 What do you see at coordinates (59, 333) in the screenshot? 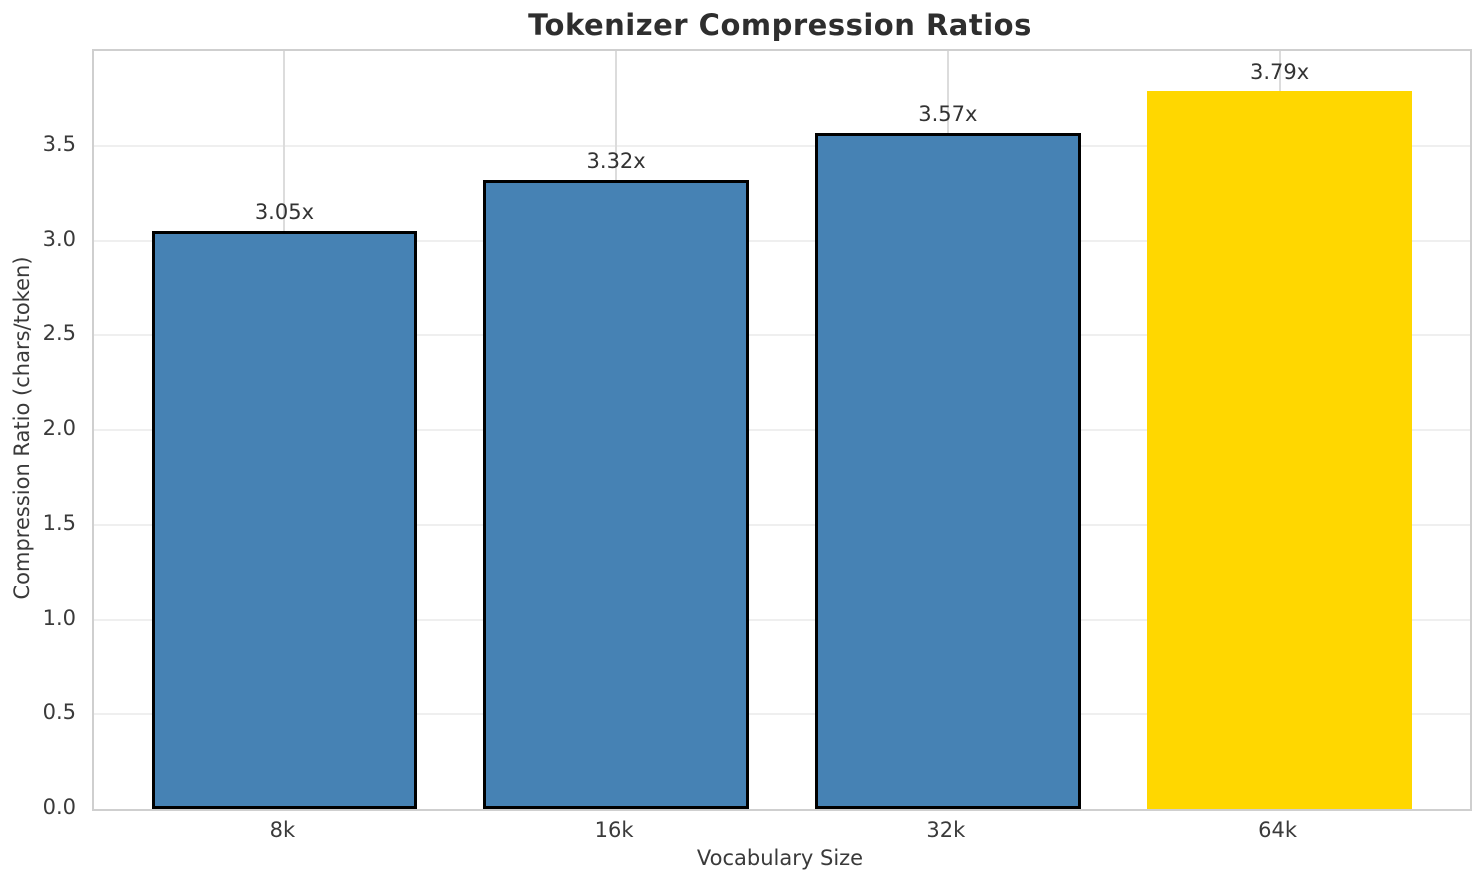
I see `y-tick-label: 2.5` at bounding box center [59, 333].